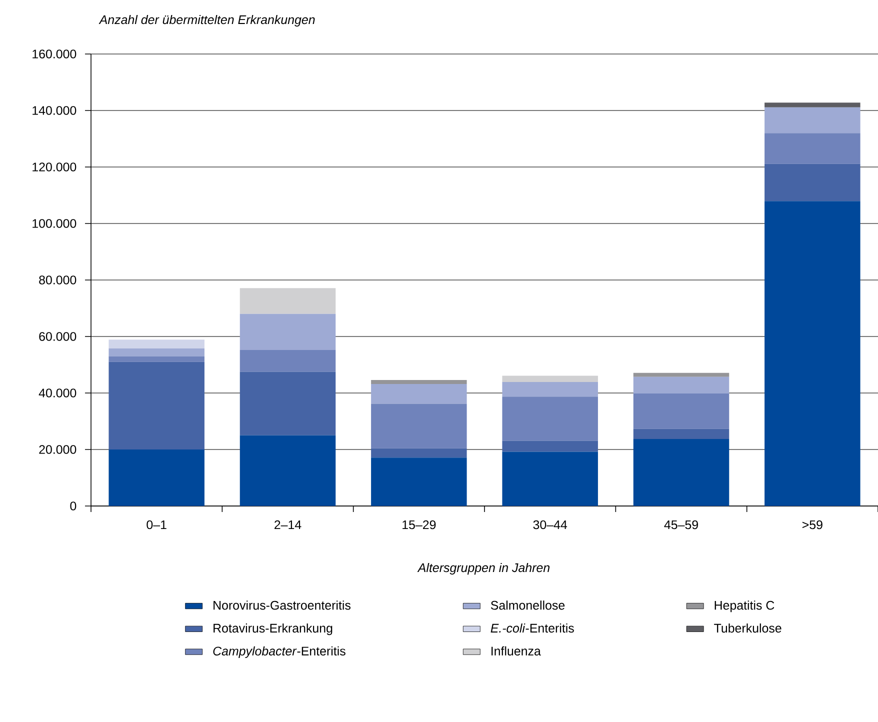 The image size is (878, 722). Describe the element at coordinates (57, 336) in the screenshot. I see `y-tick-label: 60.000` at that location.